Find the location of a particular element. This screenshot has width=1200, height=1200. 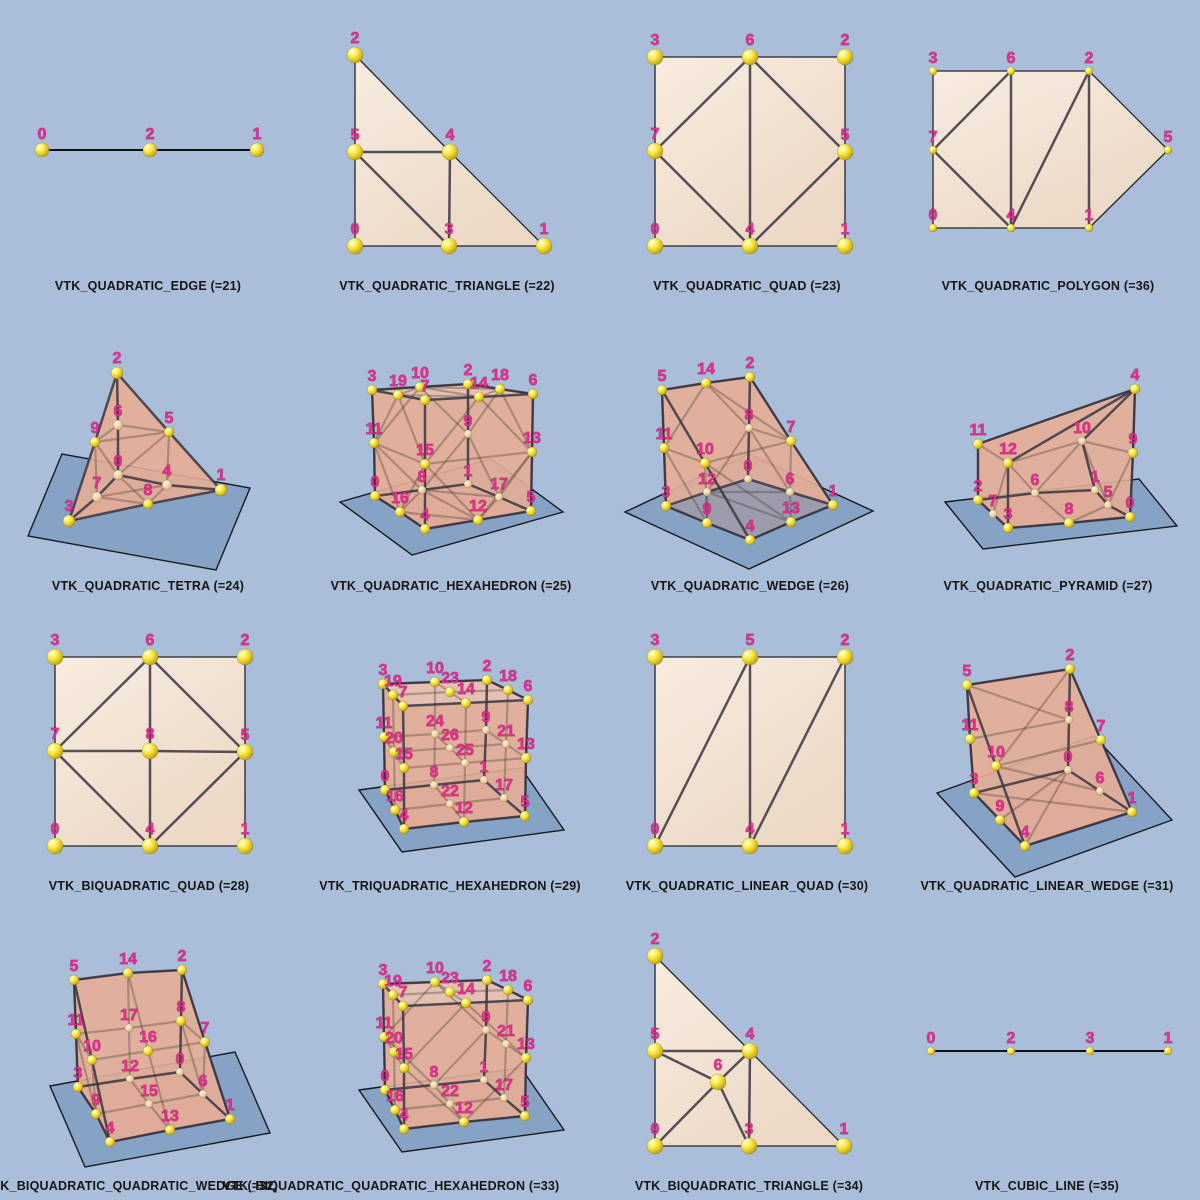

panel-caption: VTK_QUADRATIC_TETRA (=24) is located at coordinates (148, 586).